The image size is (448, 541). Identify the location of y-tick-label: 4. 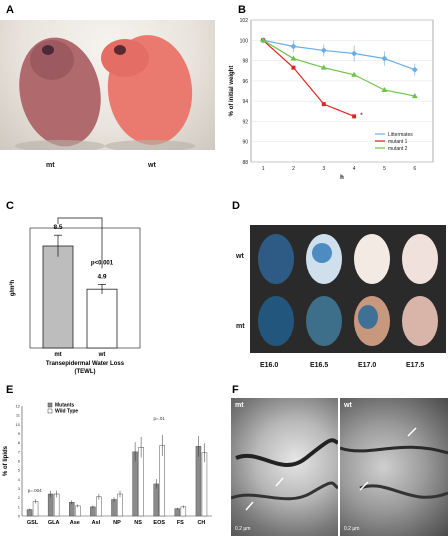
(19, 479).